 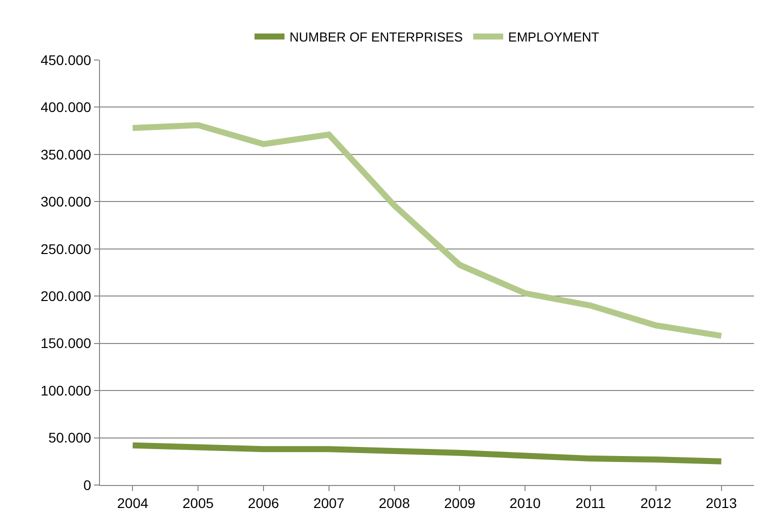 I want to click on y-tick-label: 400.000, so click(x=66, y=107).